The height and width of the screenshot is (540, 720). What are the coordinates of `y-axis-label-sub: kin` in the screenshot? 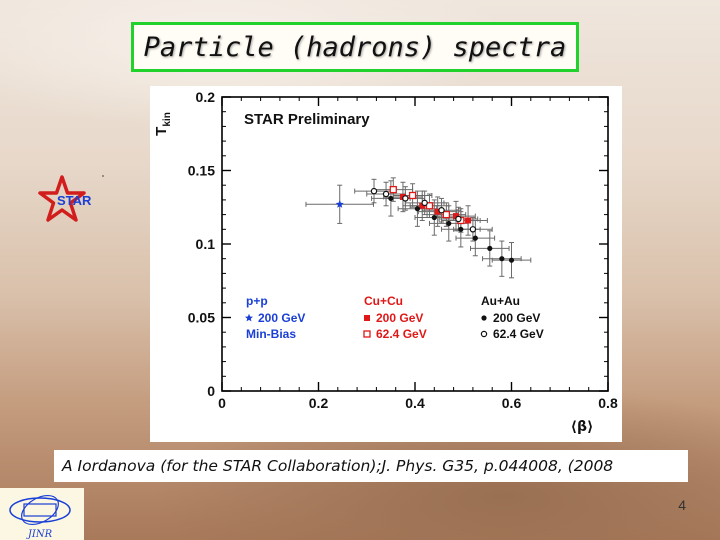 It's located at (167, 119).